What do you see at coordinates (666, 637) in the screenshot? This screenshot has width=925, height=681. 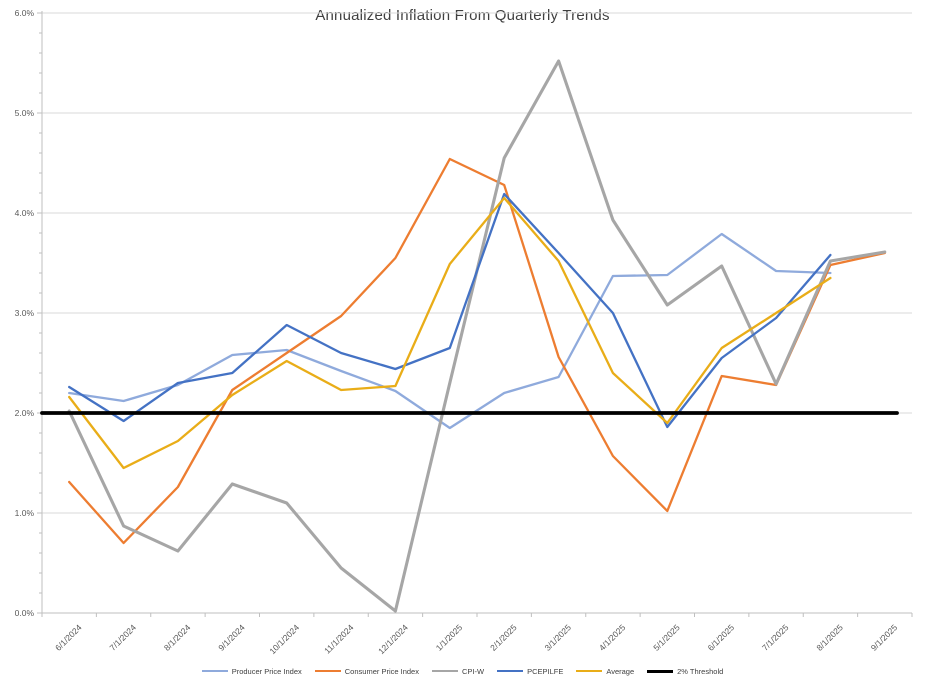 I see `x-axis-label: 5/1/2025` at bounding box center [666, 637].